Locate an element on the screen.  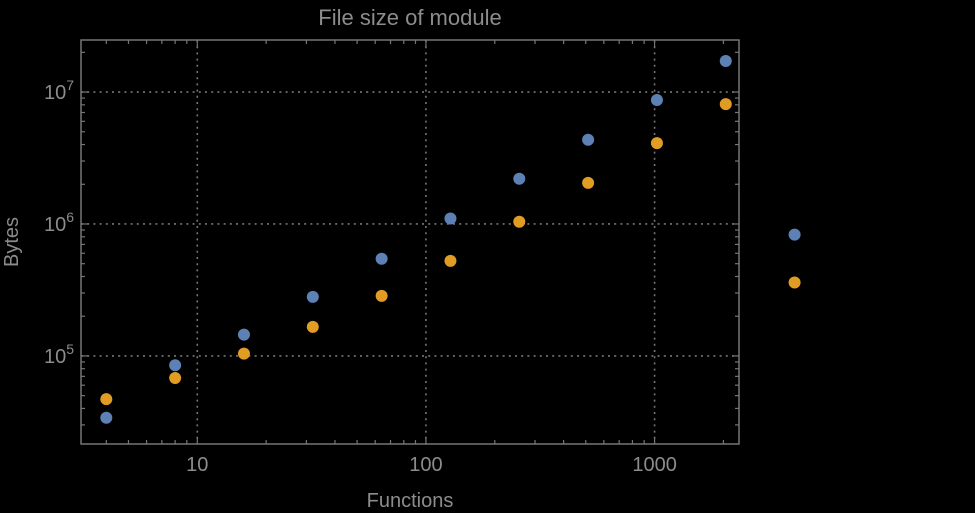
y-tick-label-exponent: 7 is located at coordinates (70, 85).